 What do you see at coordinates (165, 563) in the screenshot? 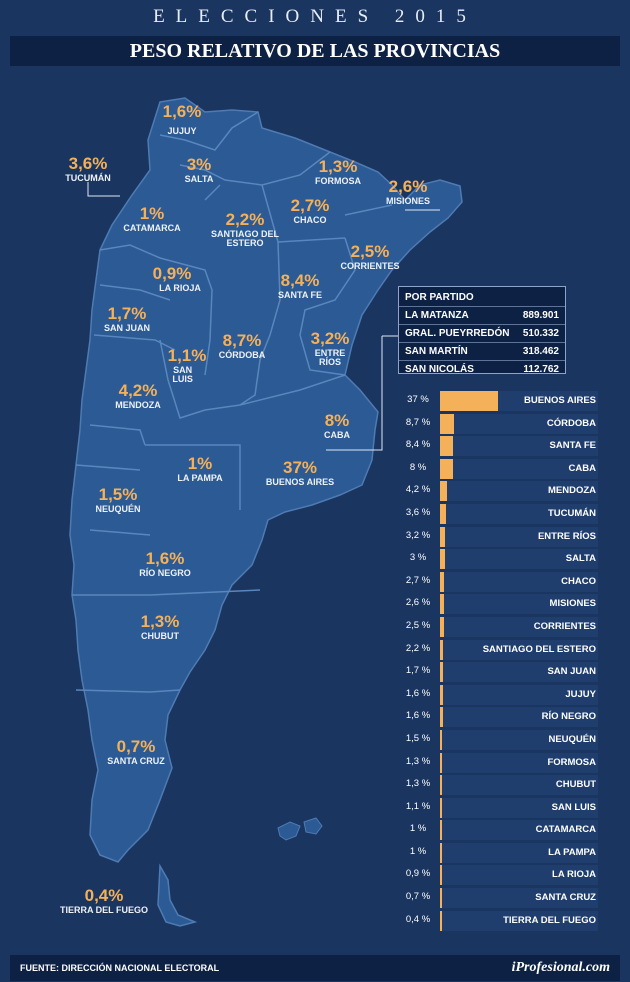
I see `map-label-rio-negro: 1,6% RÍO NEGRO` at bounding box center [165, 563].